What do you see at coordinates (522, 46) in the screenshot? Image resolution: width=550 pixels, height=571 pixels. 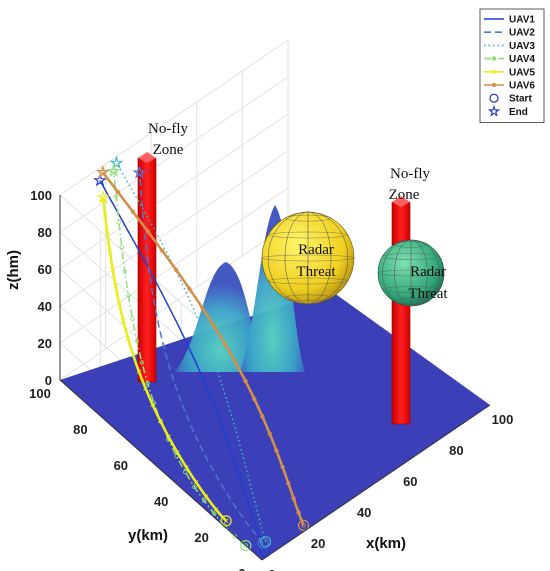 I see `legend-label: UAV3` at bounding box center [522, 46].